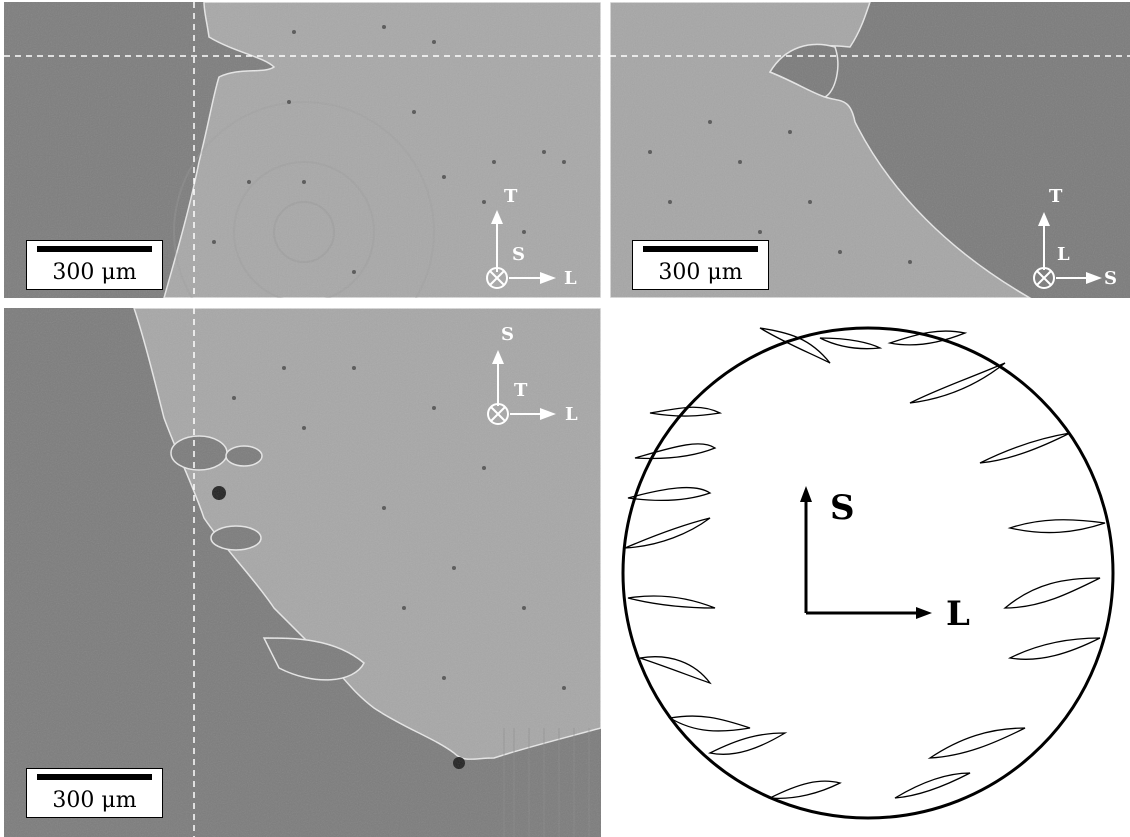 This screenshot has width=1130, height=837. Describe the element at coordinates (518, 254) in the screenshot. I see `axis-label-into: S` at that location.